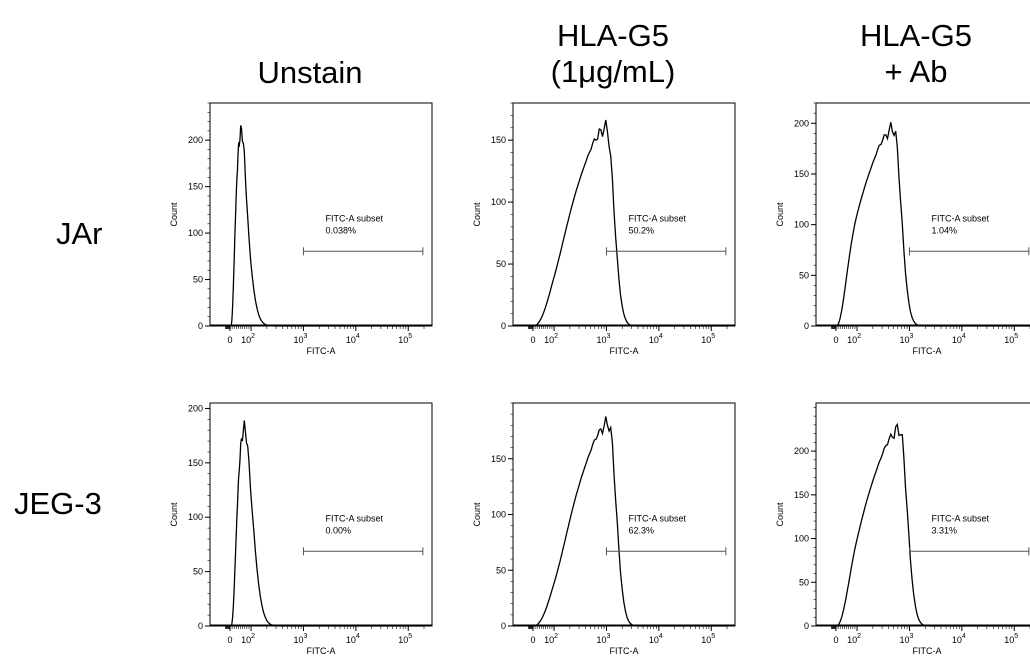 This screenshot has width=1030, height=670. I want to click on gate-value: 0.038%, so click(340, 230).